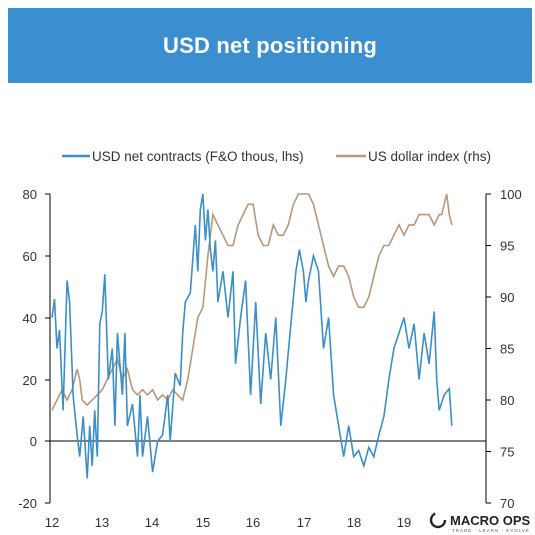  Describe the element at coordinates (304, 522) in the screenshot. I see `x-tick-5: 17` at that location.